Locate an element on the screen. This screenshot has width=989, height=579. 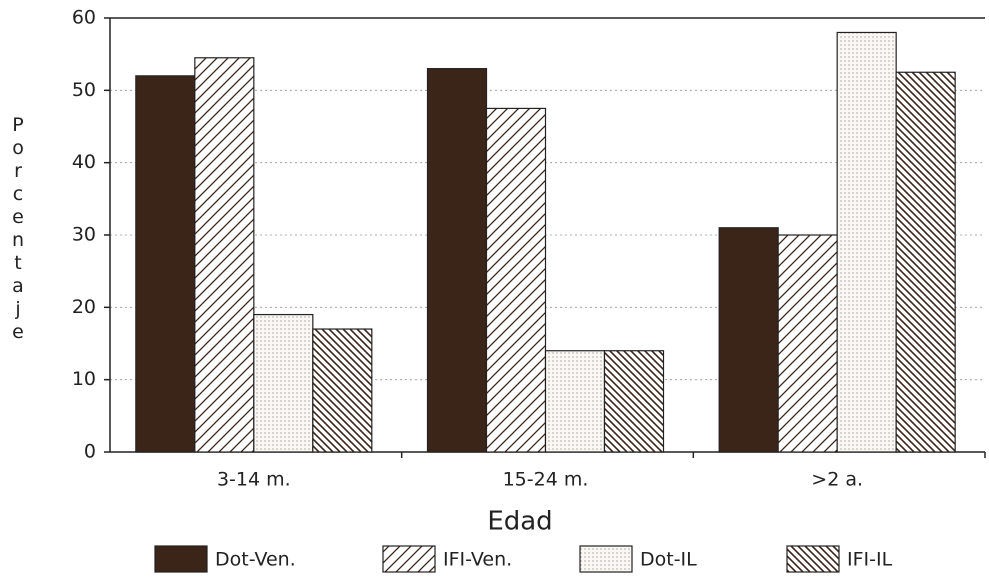
y-tick-label: 50 is located at coordinates (84, 90).